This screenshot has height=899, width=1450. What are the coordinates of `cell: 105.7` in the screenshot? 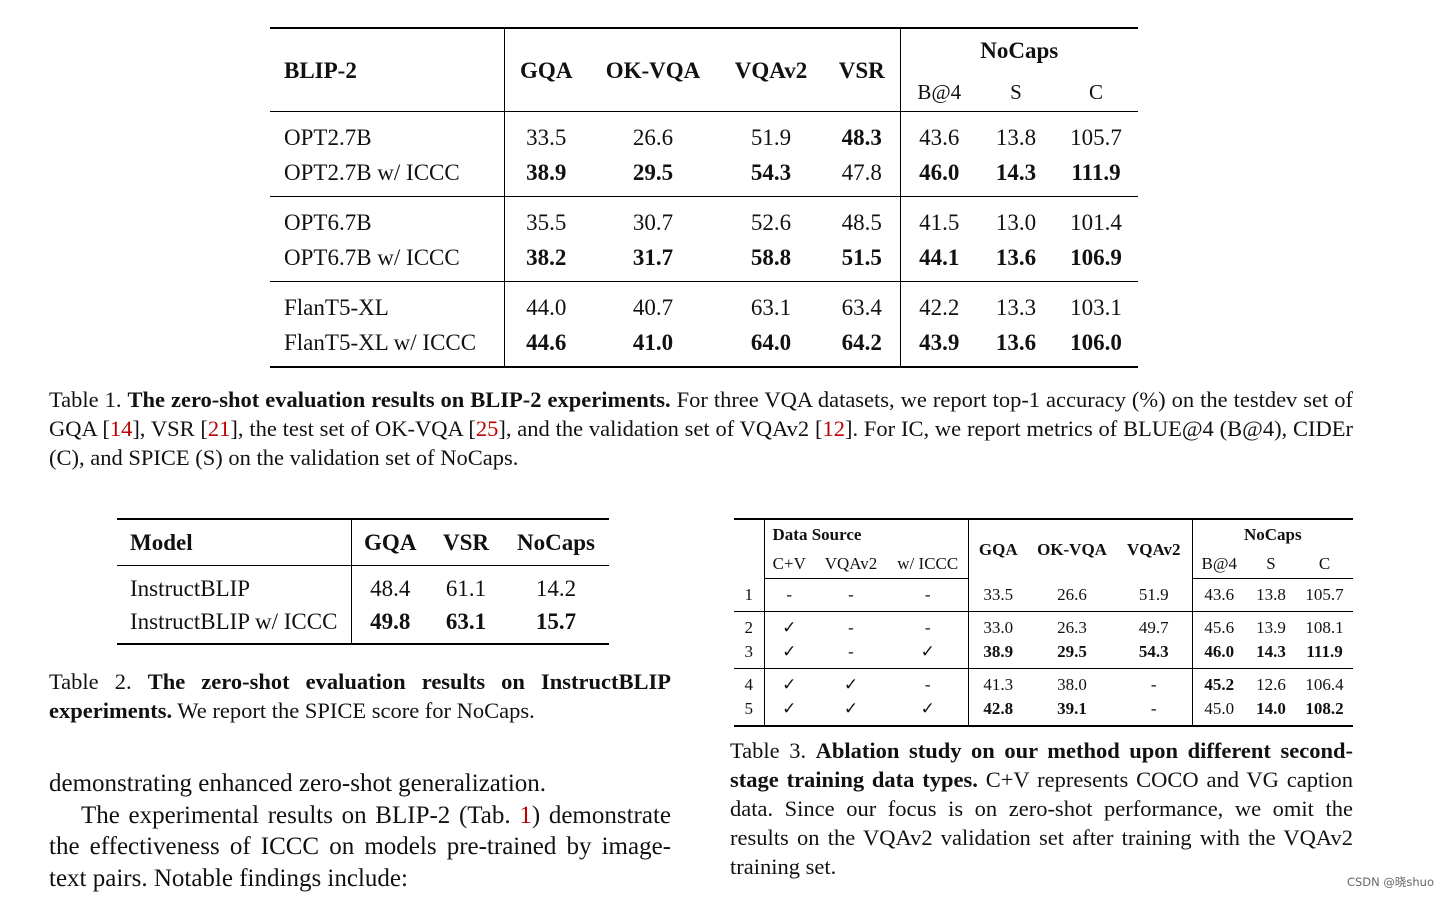 It's located at (1096, 137).